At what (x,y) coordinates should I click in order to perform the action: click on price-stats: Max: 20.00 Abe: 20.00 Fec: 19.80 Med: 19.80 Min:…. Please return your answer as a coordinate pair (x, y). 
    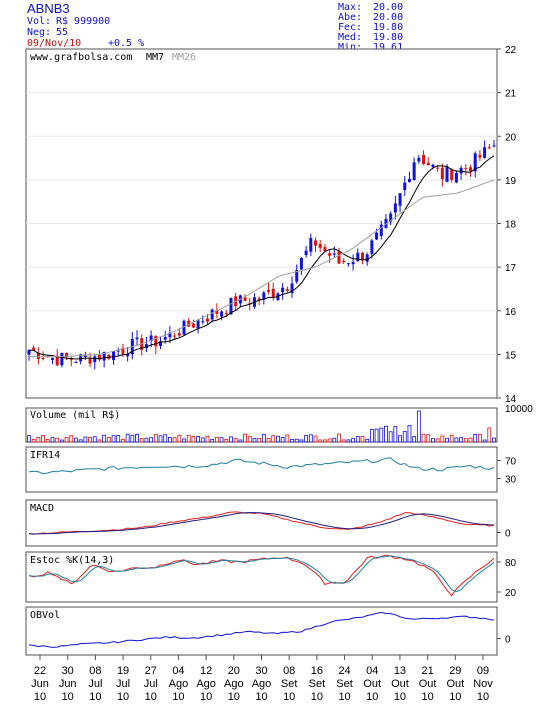
    Looking at the image, I should click on (370, 27).